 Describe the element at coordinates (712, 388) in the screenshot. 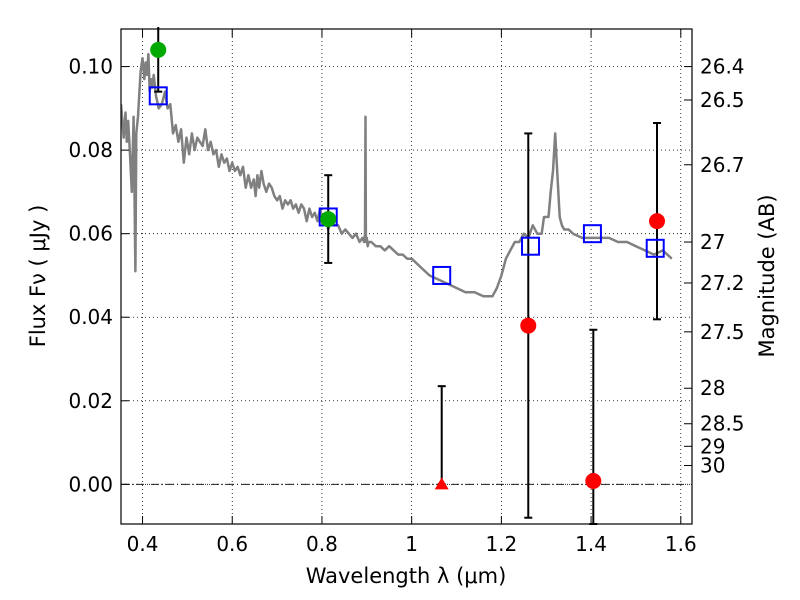

I see `magnitude-tick-label: 28` at that location.